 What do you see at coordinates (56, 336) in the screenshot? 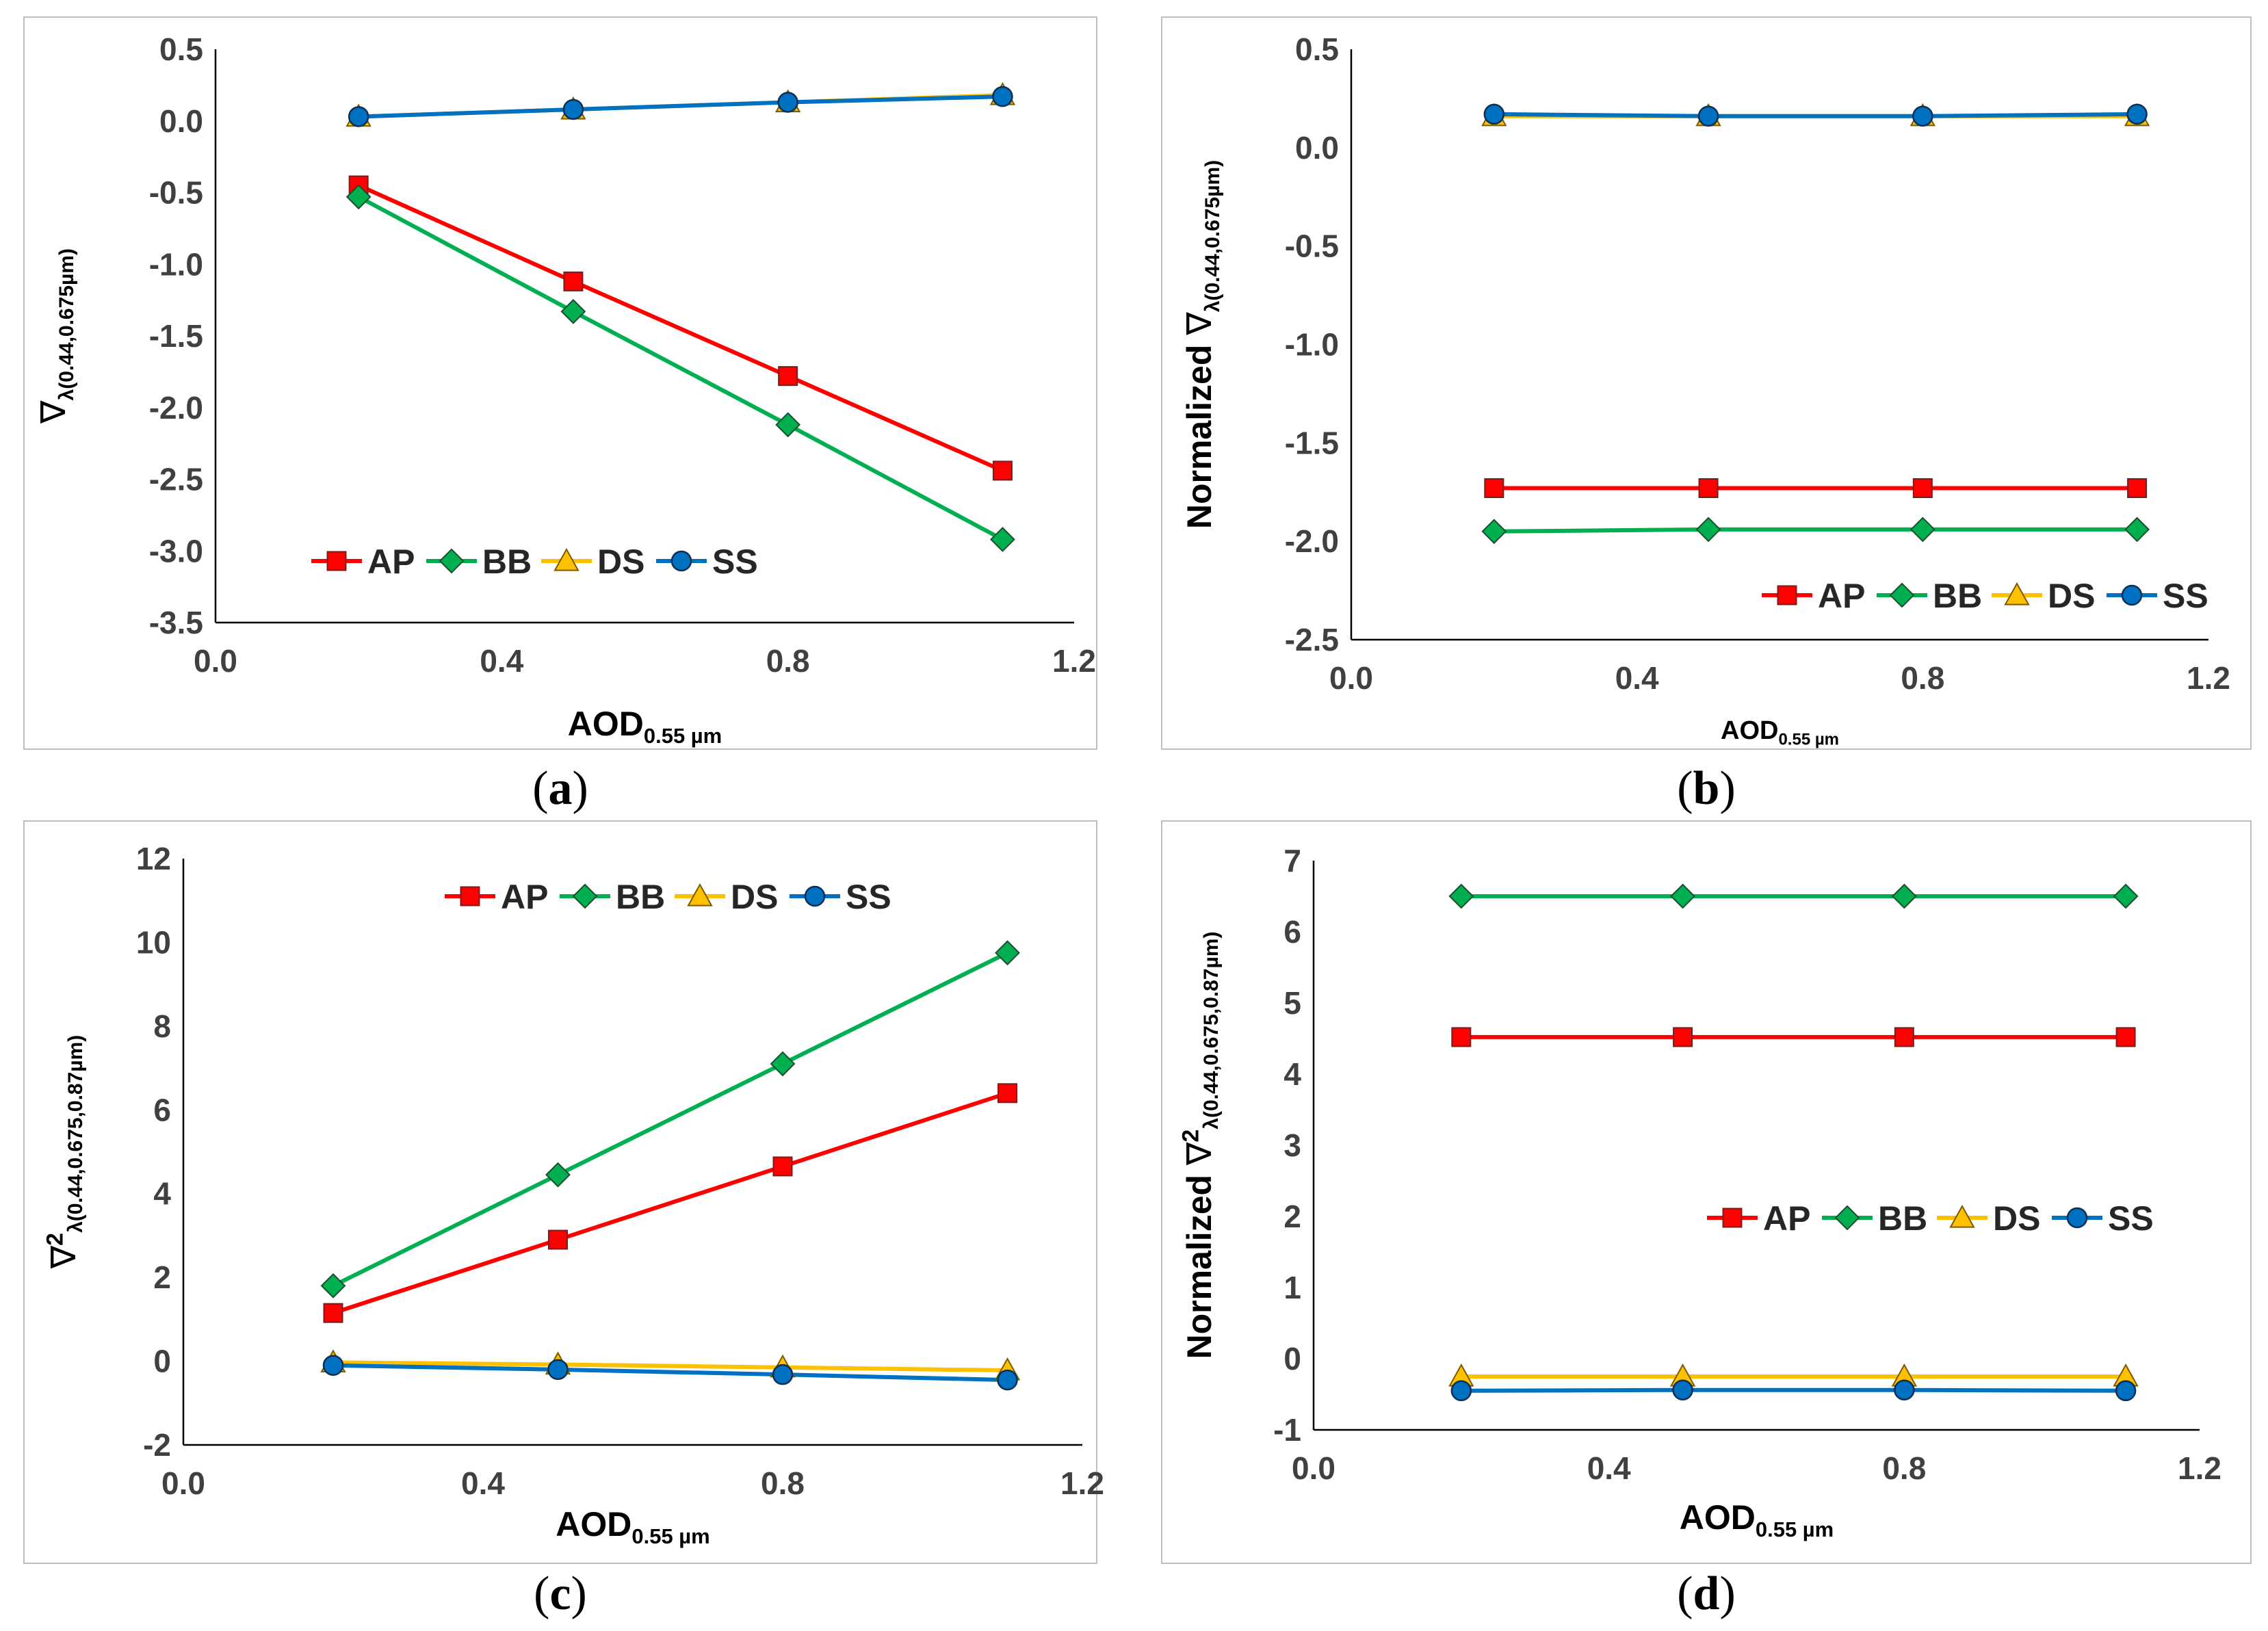
I see `y-axis-title: ∇λ(0.44,0.675µm)` at bounding box center [56, 336].